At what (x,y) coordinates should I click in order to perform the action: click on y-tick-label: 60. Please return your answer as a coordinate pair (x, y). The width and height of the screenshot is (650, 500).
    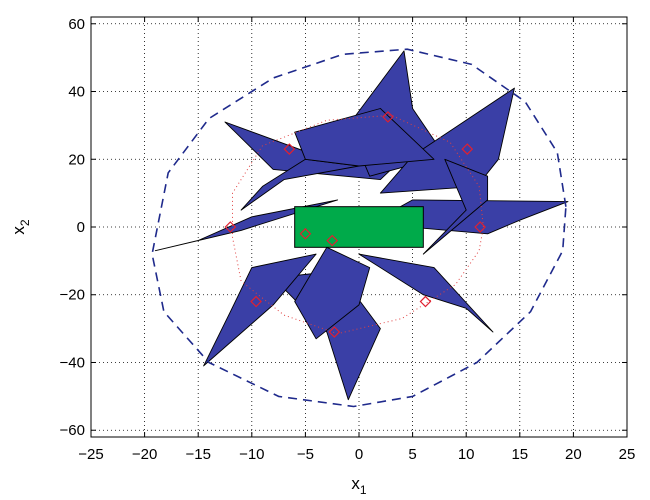
    Looking at the image, I should click on (76, 24).